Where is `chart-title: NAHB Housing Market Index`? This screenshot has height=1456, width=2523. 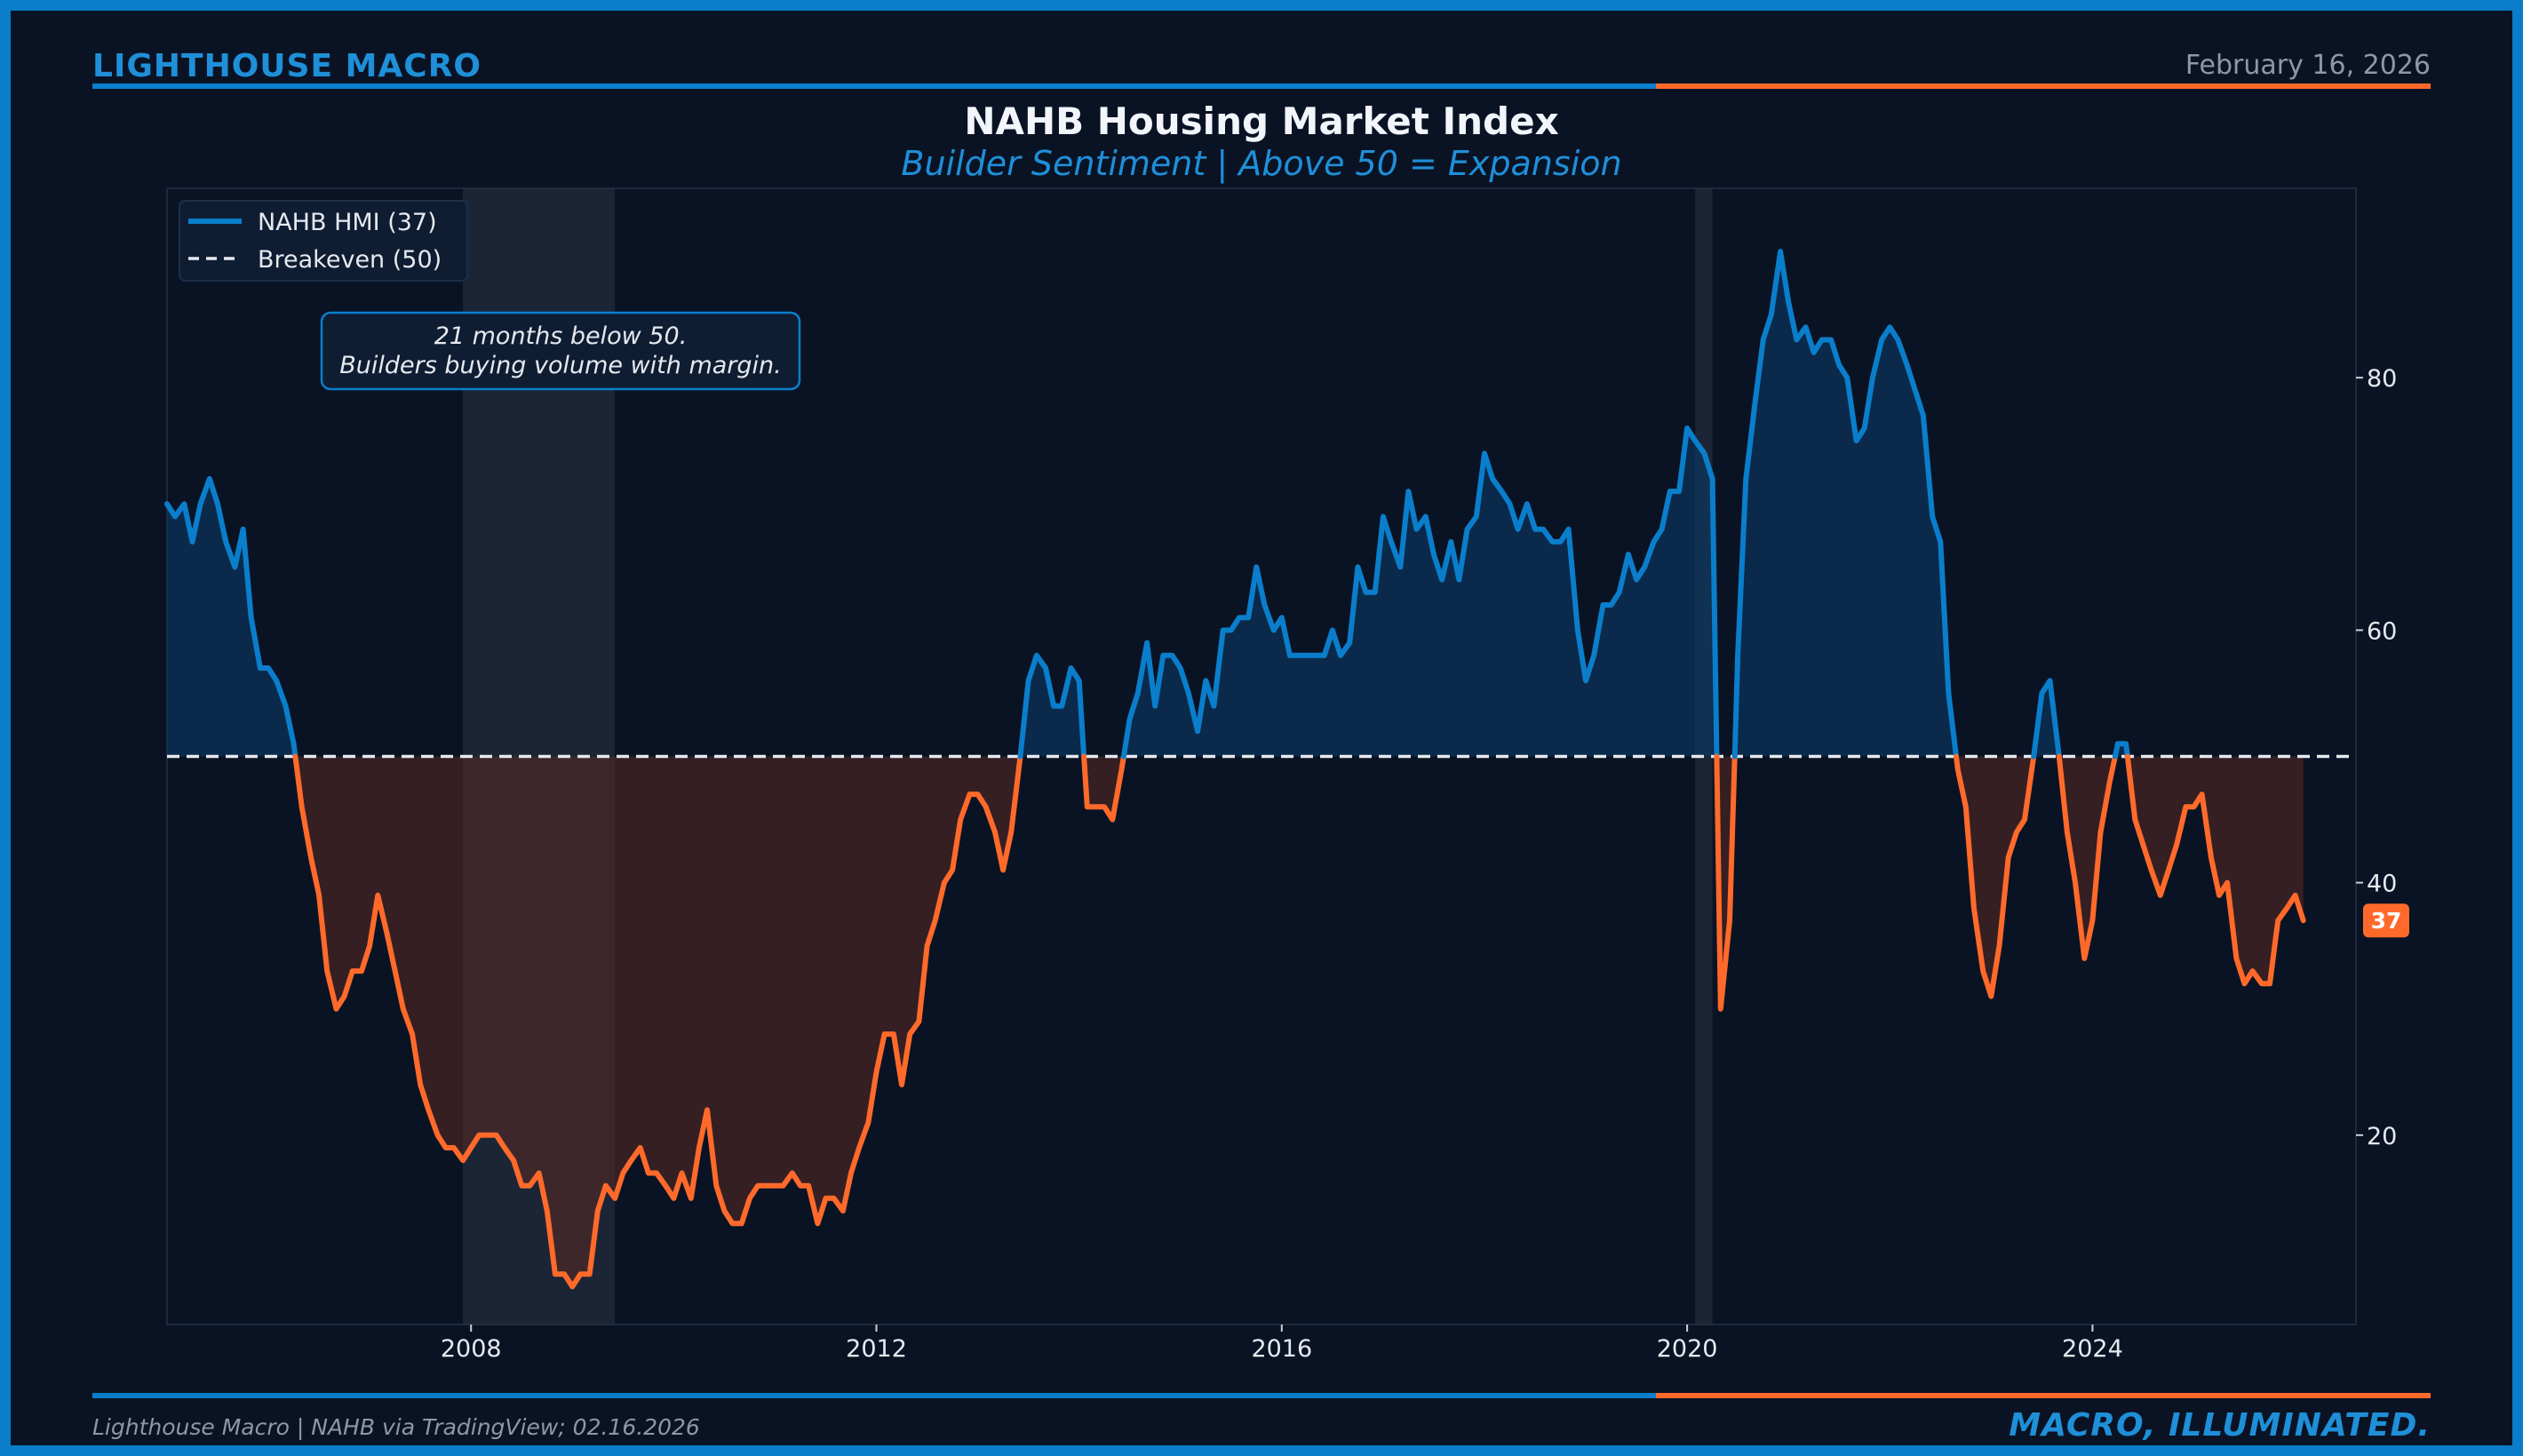 chart-title: NAHB Housing Market Index is located at coordinates (1261, 121).